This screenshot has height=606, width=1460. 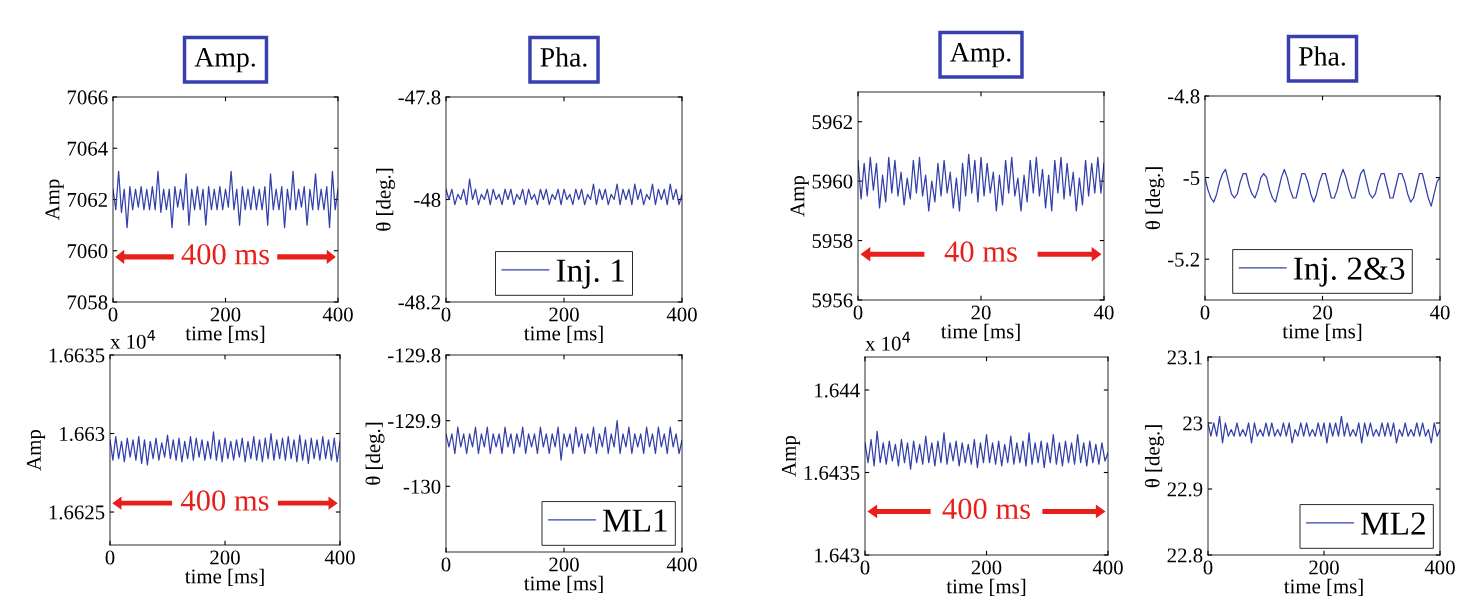 What do you see at coordinates (77, 355) in the screenshot?
I see `y-tick-label: 1.6635` at bounding box center [77, 355].